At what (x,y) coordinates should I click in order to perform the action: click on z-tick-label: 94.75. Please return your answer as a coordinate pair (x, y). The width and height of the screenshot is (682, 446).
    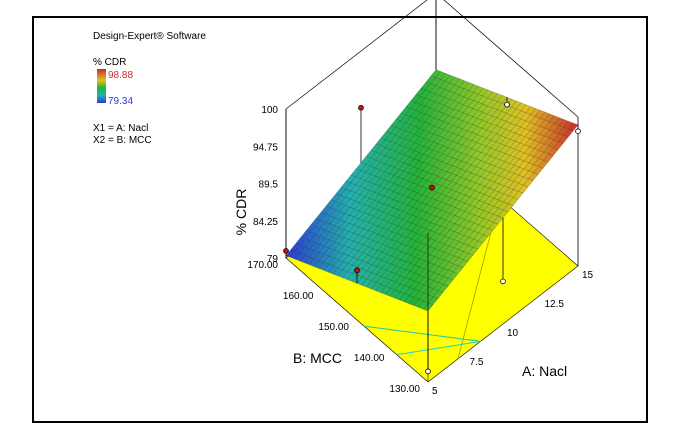
    Looking at the image, I should click on (265, 147).